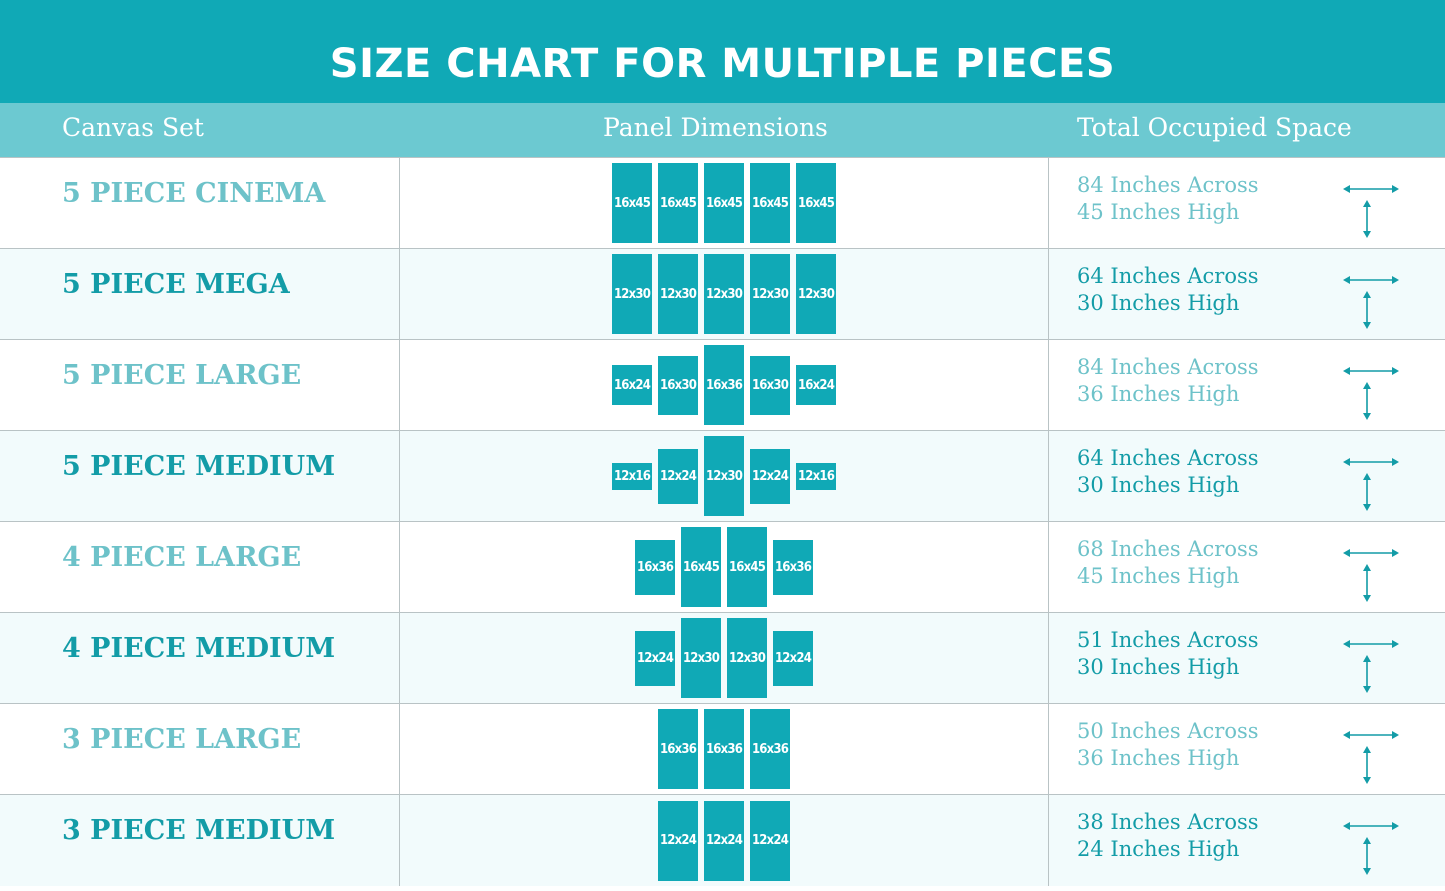  I want to click on canvas-set-cell: 5 PIECE MEGA, so click(200, 294).